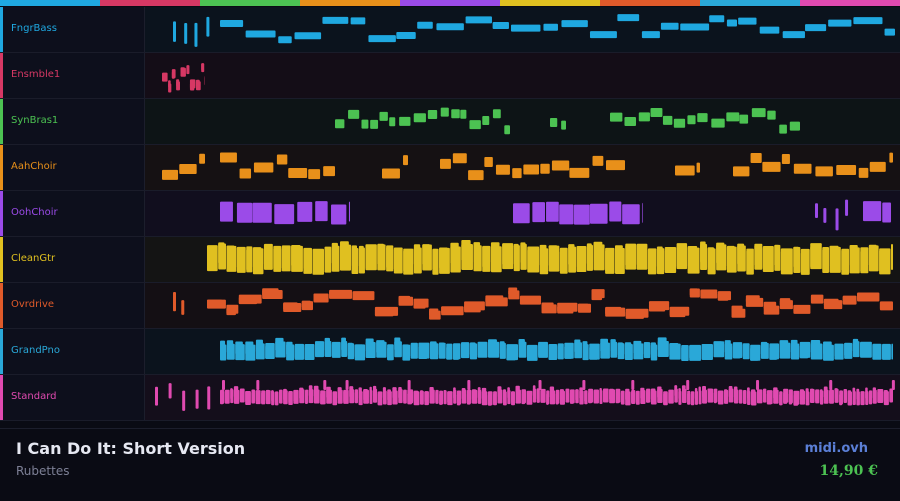 The height and width of the screenshot is (501, 900). Describe the element at coordinates (34, 120) in the screenshot. I see `track-name: SynBras1` at that location.